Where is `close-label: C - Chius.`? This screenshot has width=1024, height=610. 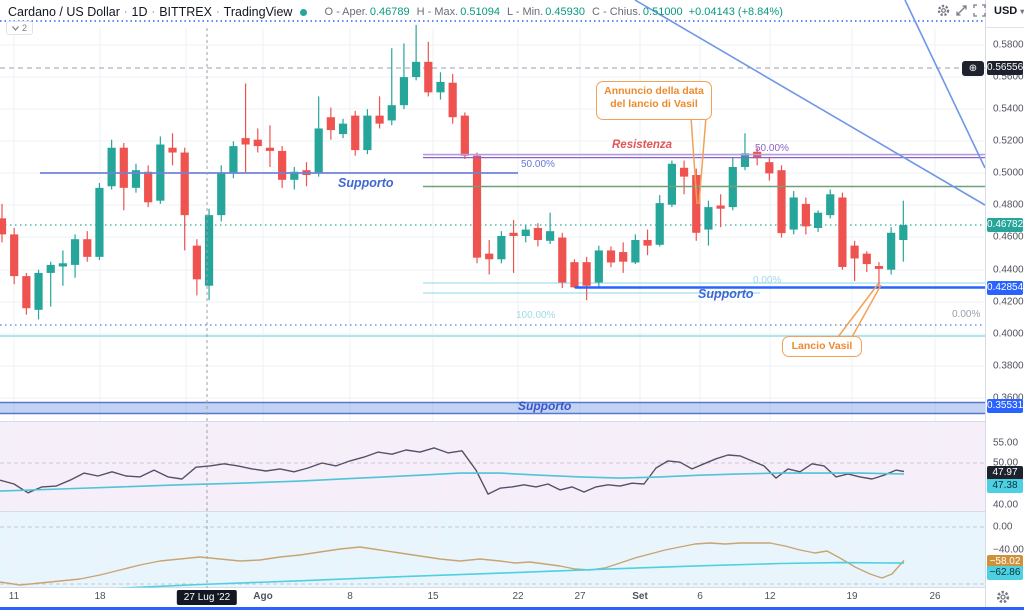
close-label: C - Chius. is located at coordinates (616, 12).